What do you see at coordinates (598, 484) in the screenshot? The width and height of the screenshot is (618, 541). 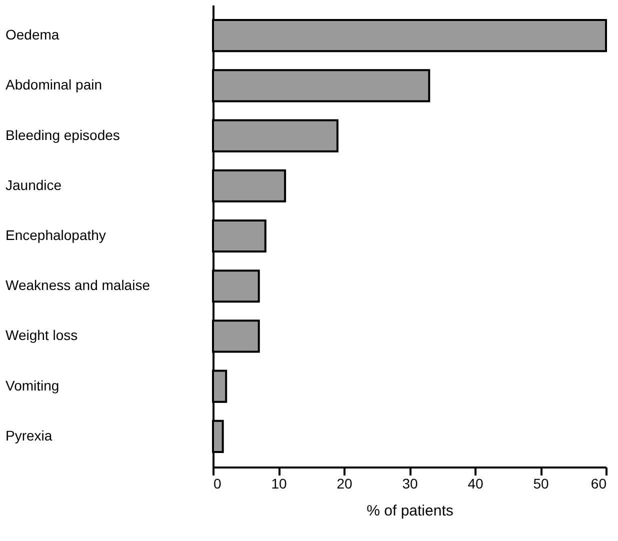 I see `x-tick-label: 60` at bounding box center [598, 484].